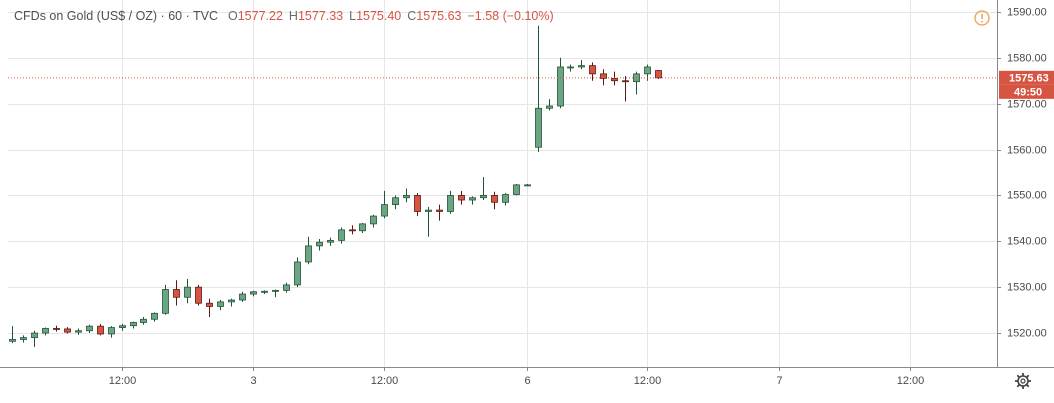 Image resolution: width=1054 pixels, height=403 pixels. I want to click on y-tick-label: 1580.00, so click(1027, 58).